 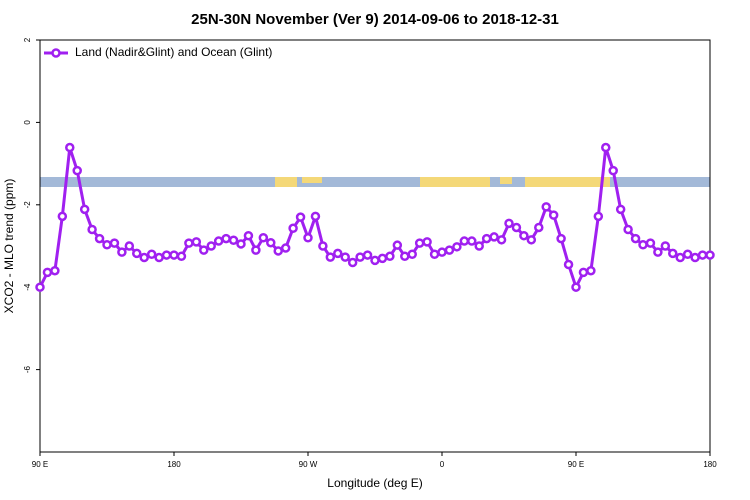 I want to click on x-tick-label: 90 W, so click(x=308, y=464).